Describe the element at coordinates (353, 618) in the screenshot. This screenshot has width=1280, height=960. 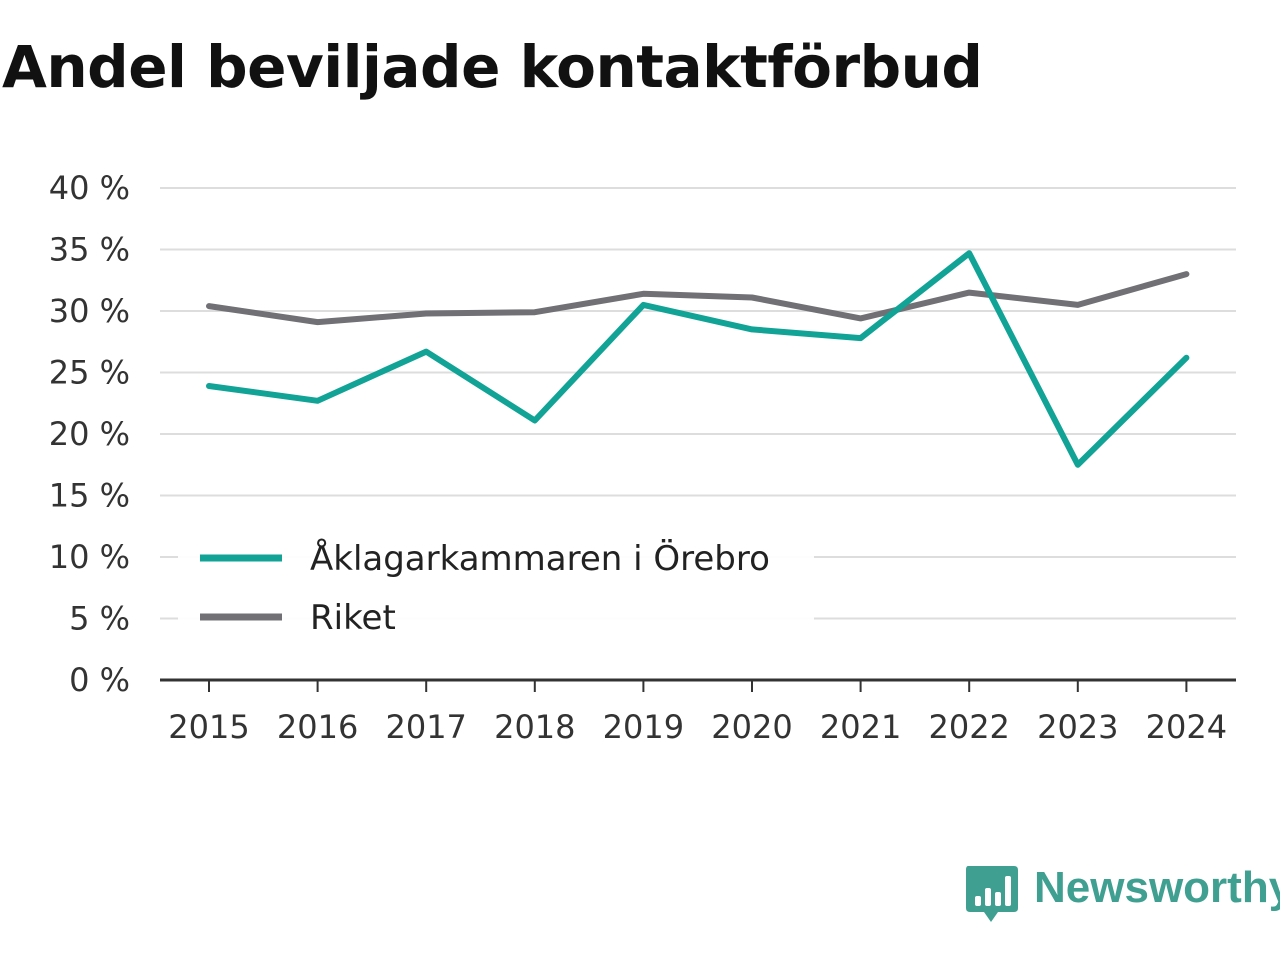
I see `legend-label: Riket` at that location.